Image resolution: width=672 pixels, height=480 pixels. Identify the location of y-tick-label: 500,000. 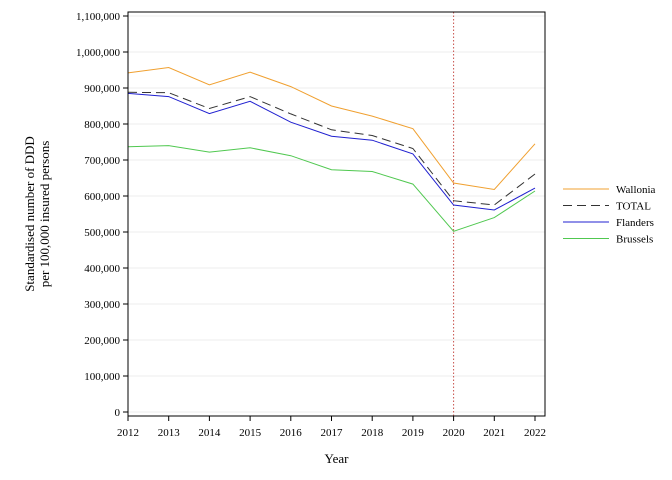
(102, 233).